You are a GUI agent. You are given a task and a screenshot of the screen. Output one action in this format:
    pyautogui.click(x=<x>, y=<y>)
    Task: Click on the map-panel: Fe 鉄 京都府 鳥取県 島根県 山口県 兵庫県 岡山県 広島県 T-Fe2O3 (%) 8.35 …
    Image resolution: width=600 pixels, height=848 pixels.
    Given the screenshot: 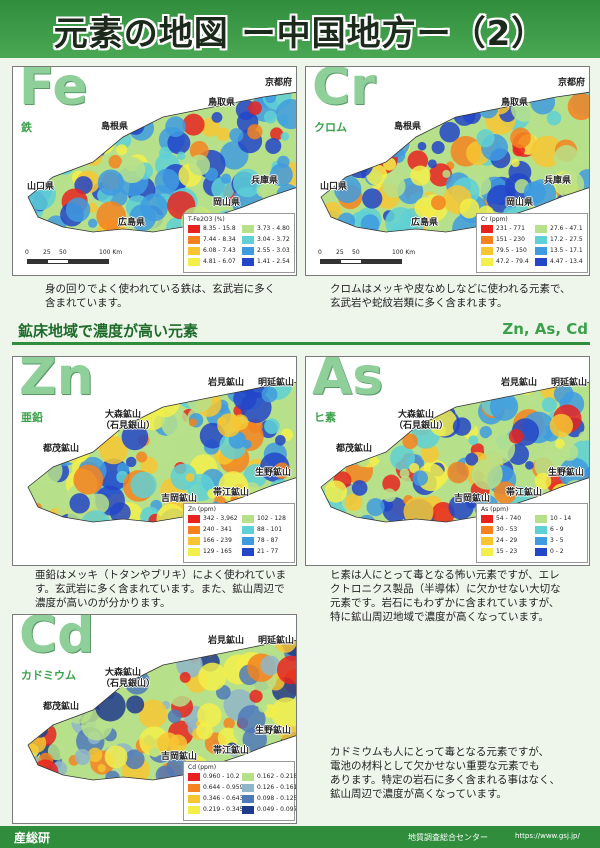 What is the action you would take?
    pyautogui.click(x=154, y=171)
    